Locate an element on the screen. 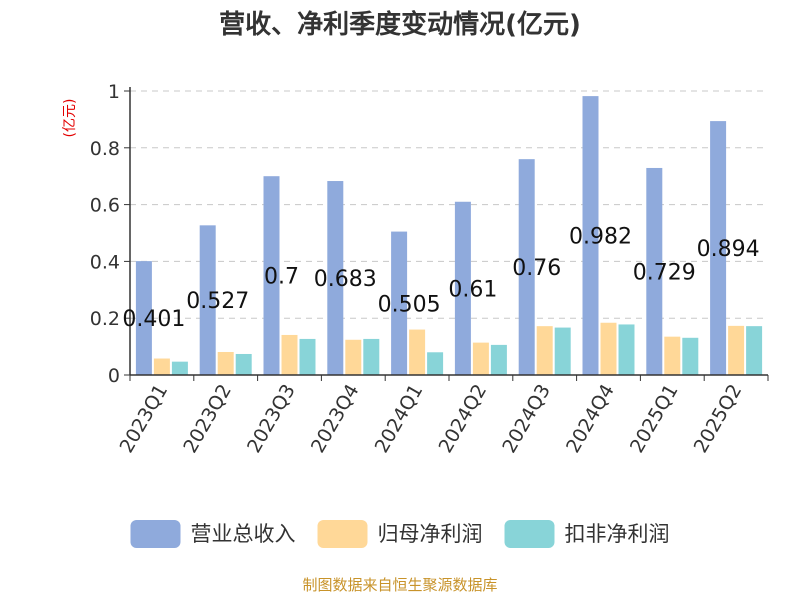 The image size is (800, 600). x-tick-label: 2023Q2 is located at coordinates (207, 419).